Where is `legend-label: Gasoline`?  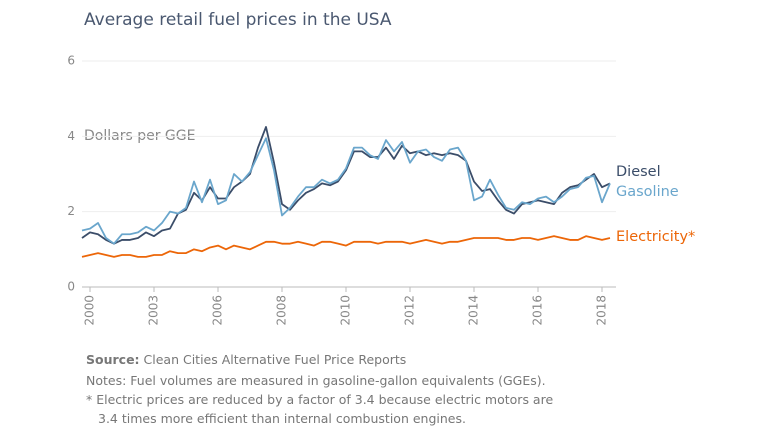 legend-label: Gasoline is located at coordinates (647, 192).